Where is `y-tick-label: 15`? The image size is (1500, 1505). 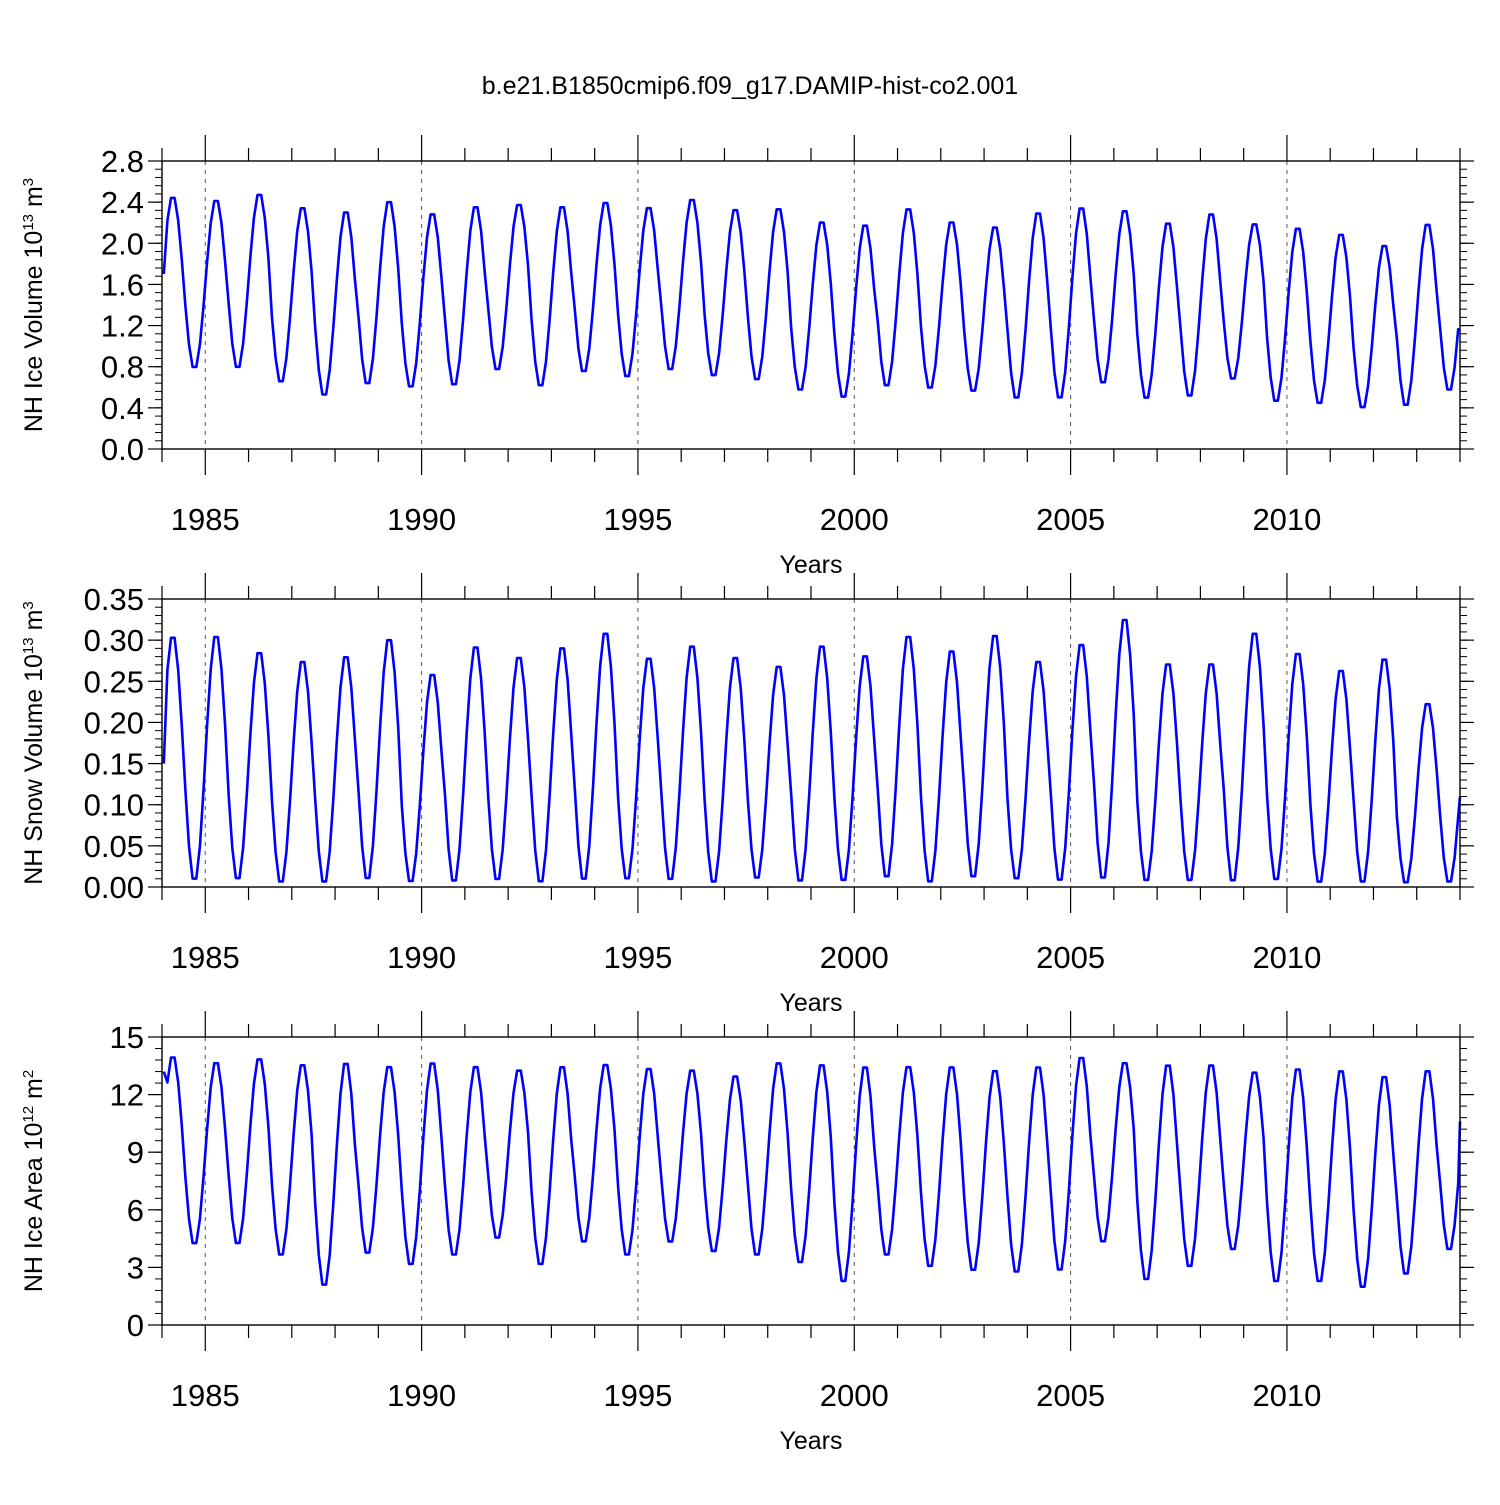 y-tick-label: 15 is located at coordinates (127, 1037).